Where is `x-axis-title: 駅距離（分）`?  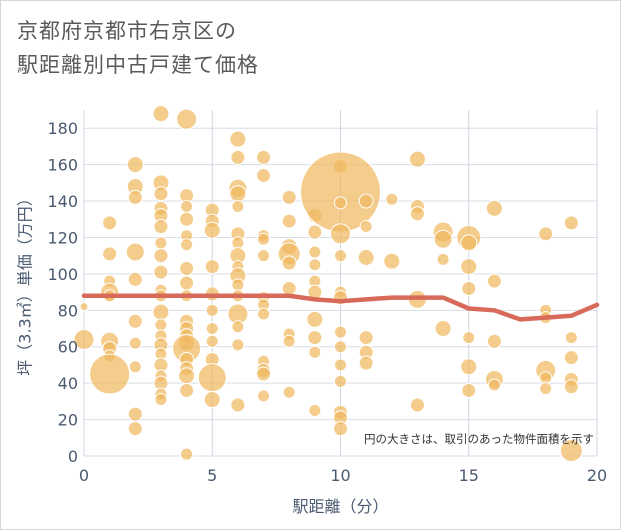 x-axis-title: 駅距離（分） is located at coordinates (340, 506).